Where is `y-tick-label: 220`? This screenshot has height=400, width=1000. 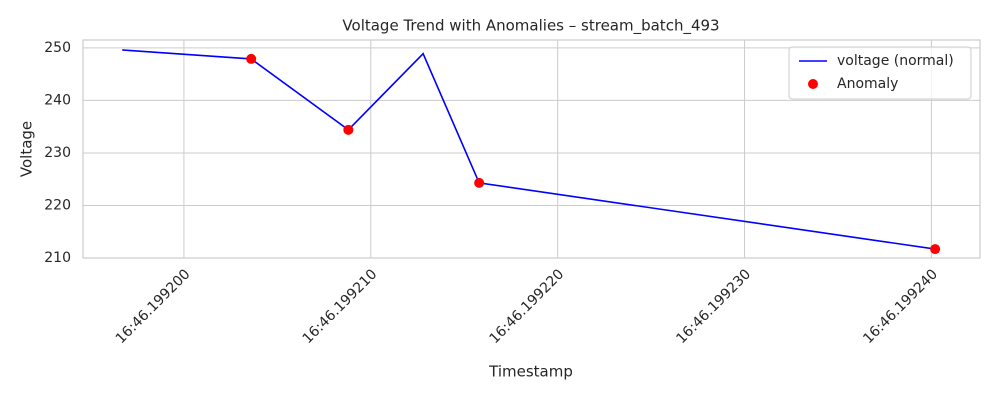 y-tick-label: 220 is located at coordinates (57, 205).